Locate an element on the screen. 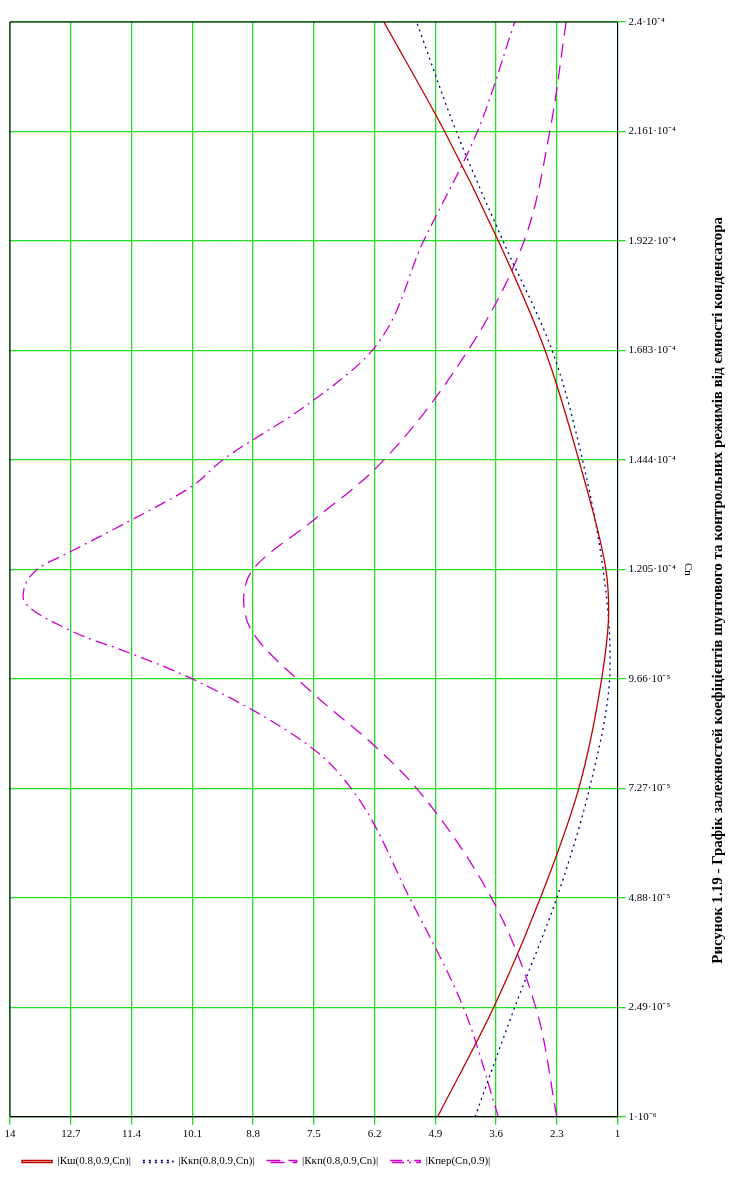  x-tick-label: 3.6 is located at coordinates (496, 1133).